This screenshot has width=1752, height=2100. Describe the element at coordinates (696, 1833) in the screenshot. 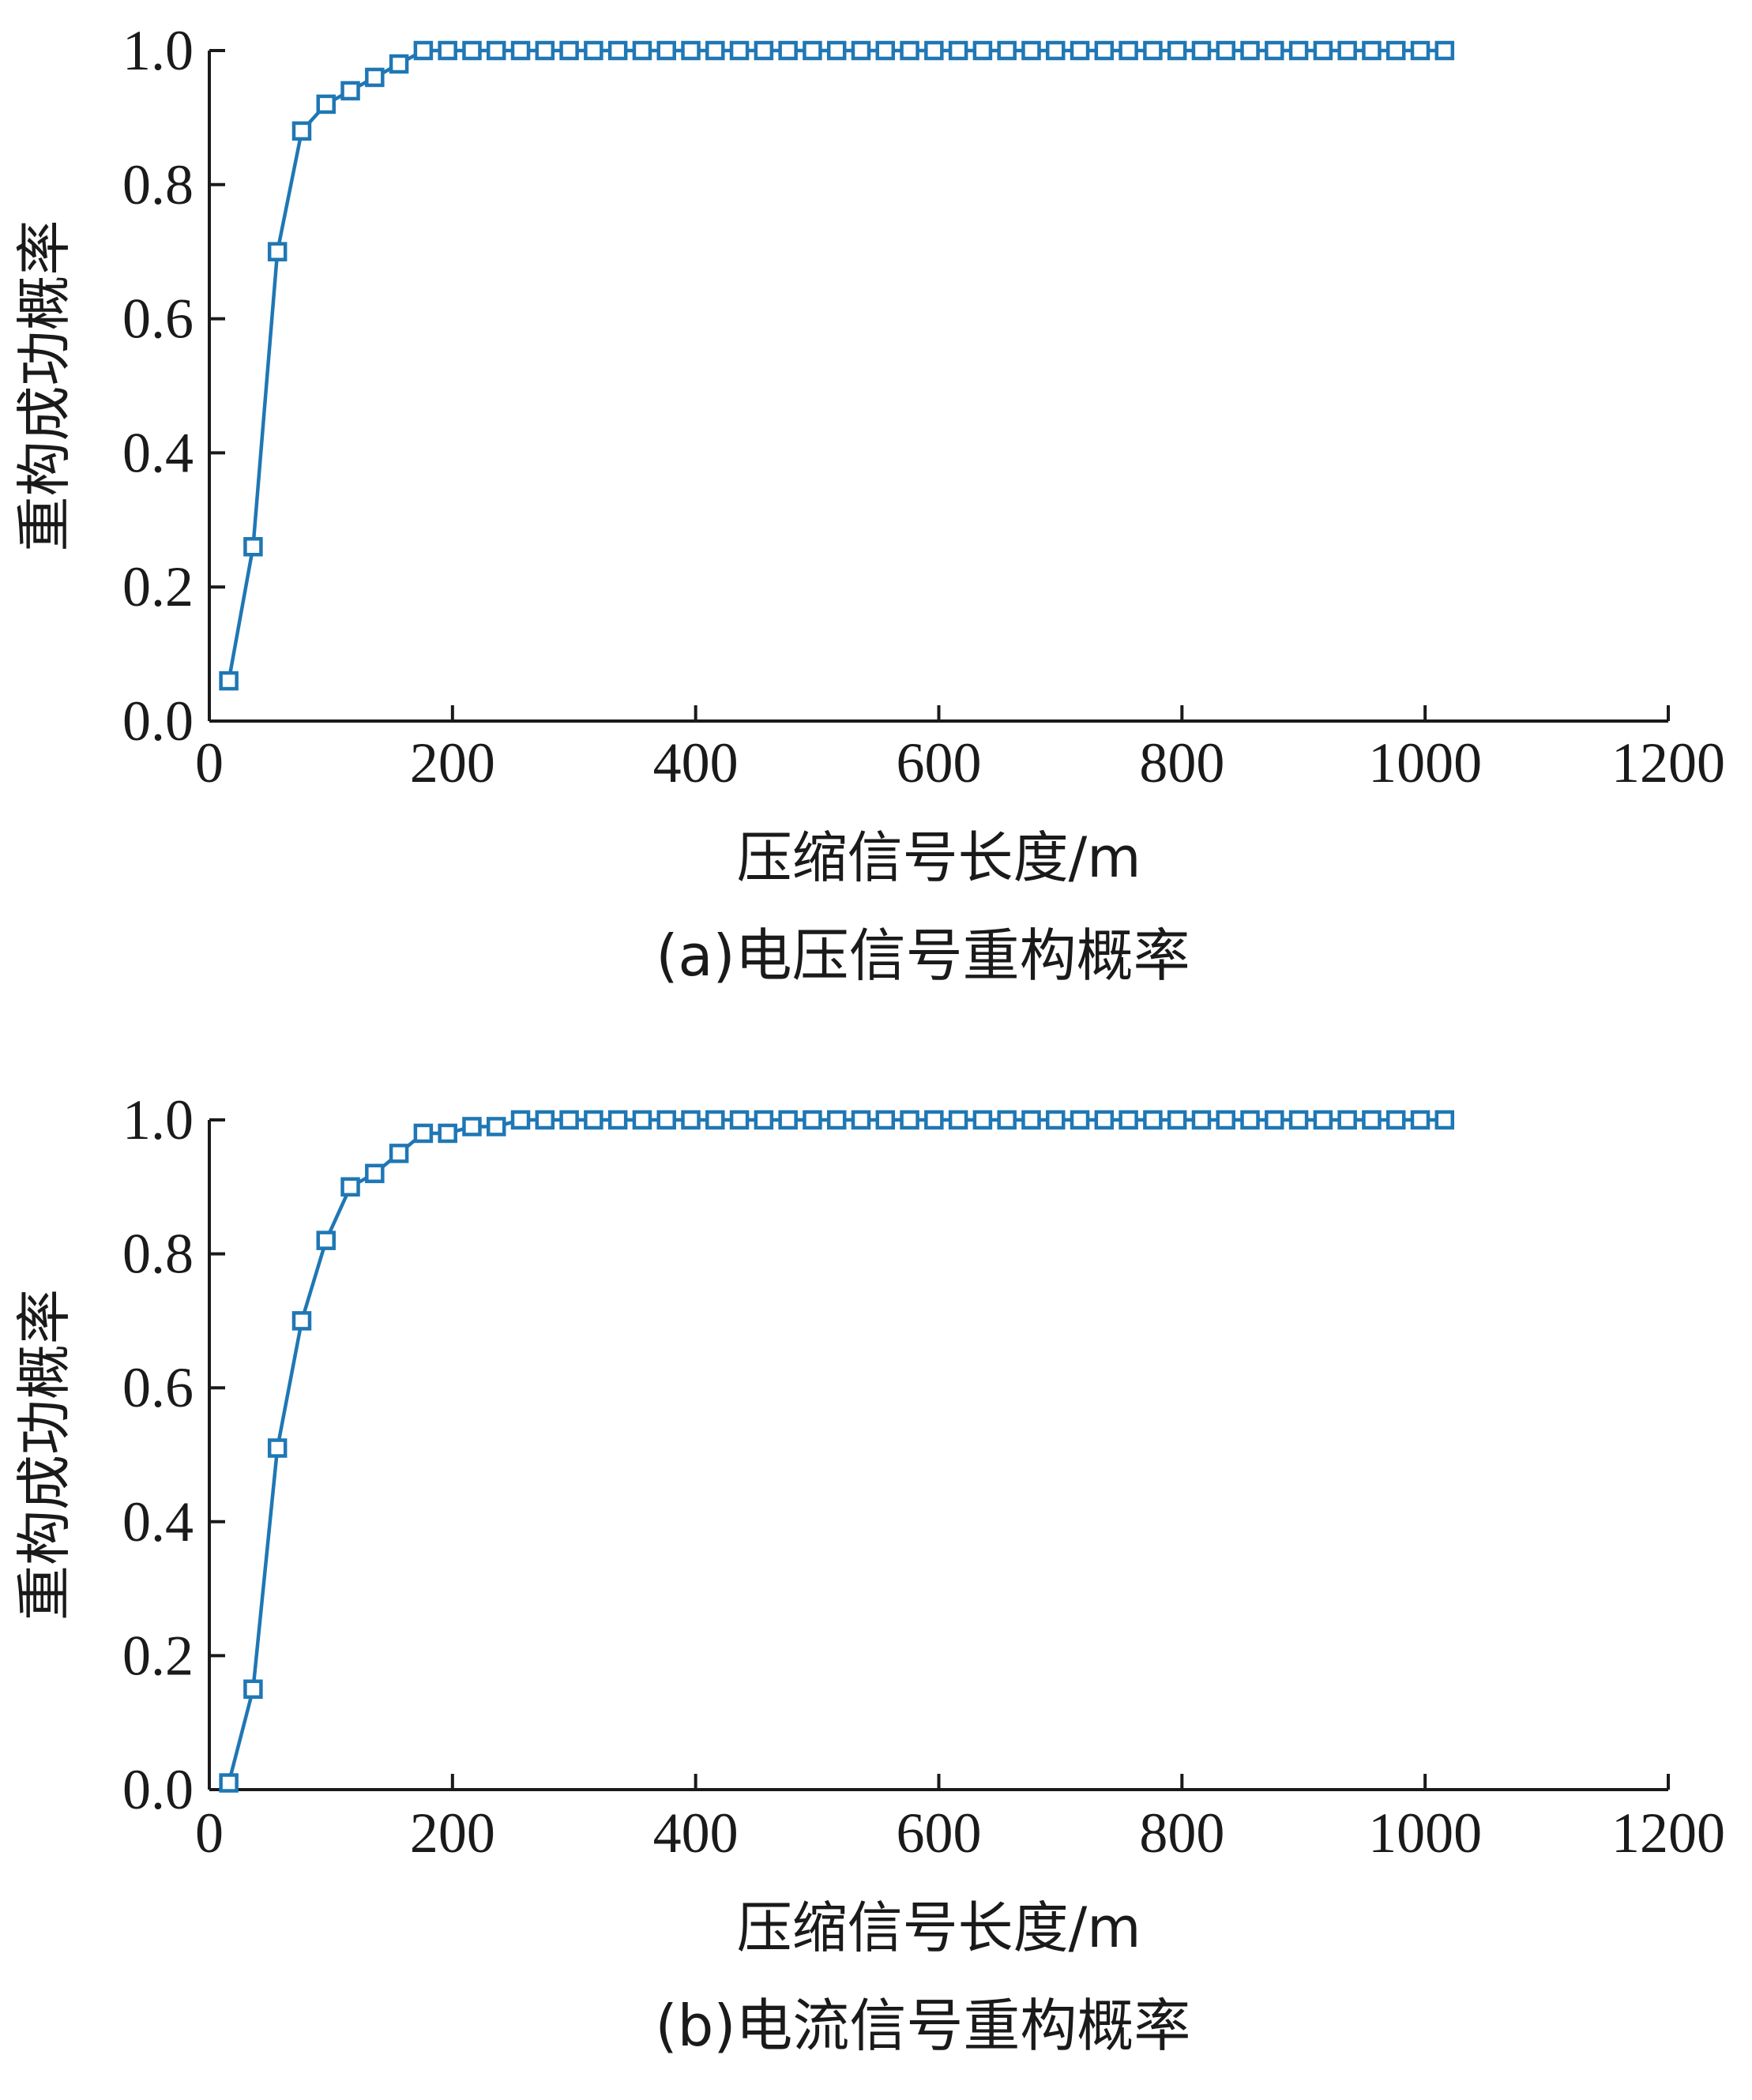

I see `x-tick-label: 400` at that location.